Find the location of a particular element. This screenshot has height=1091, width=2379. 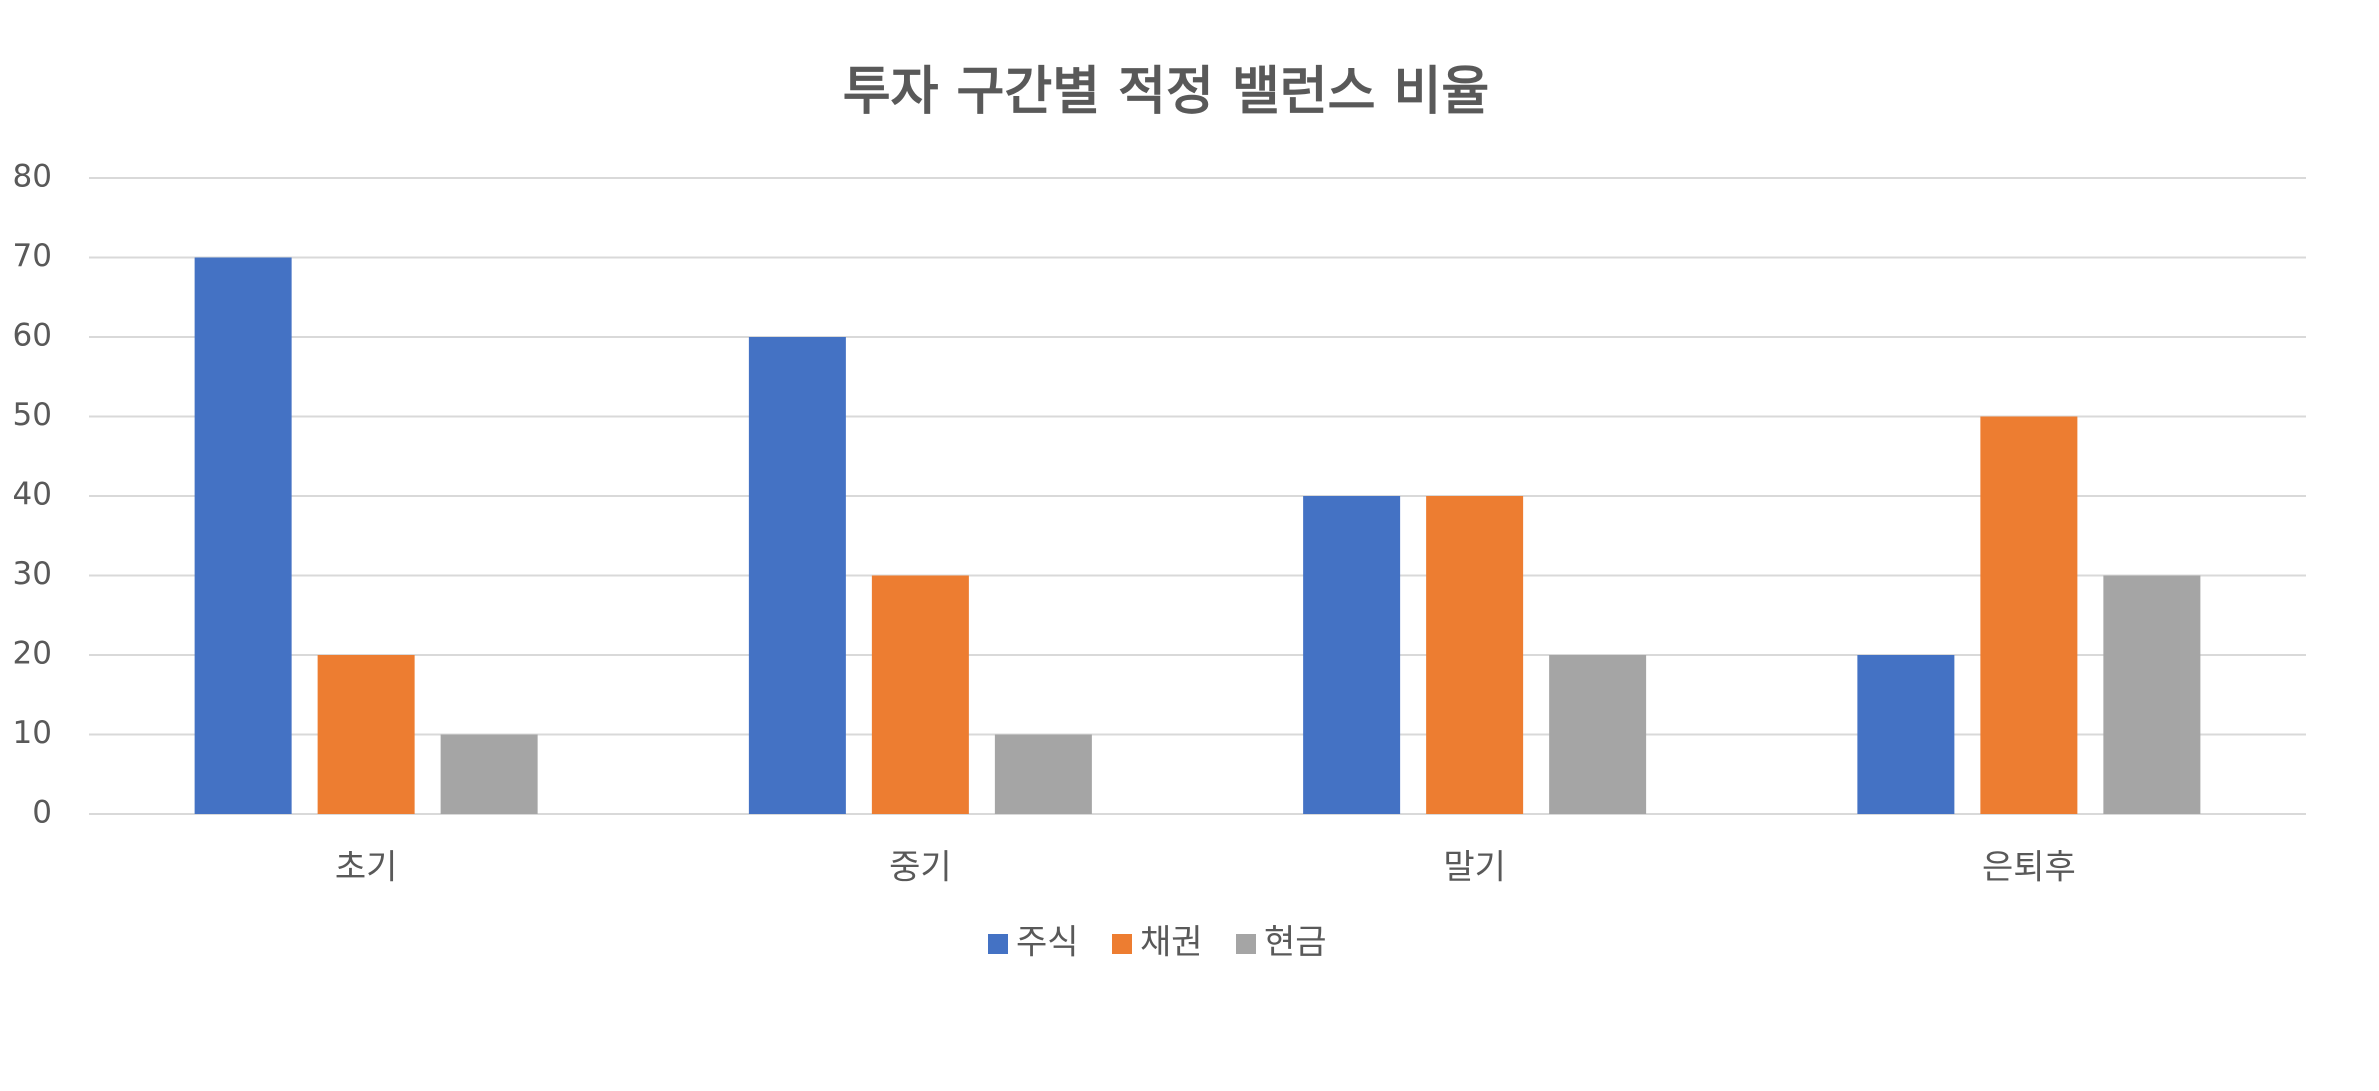

legend-label: 현금 is located at coordinates (1295, 943).